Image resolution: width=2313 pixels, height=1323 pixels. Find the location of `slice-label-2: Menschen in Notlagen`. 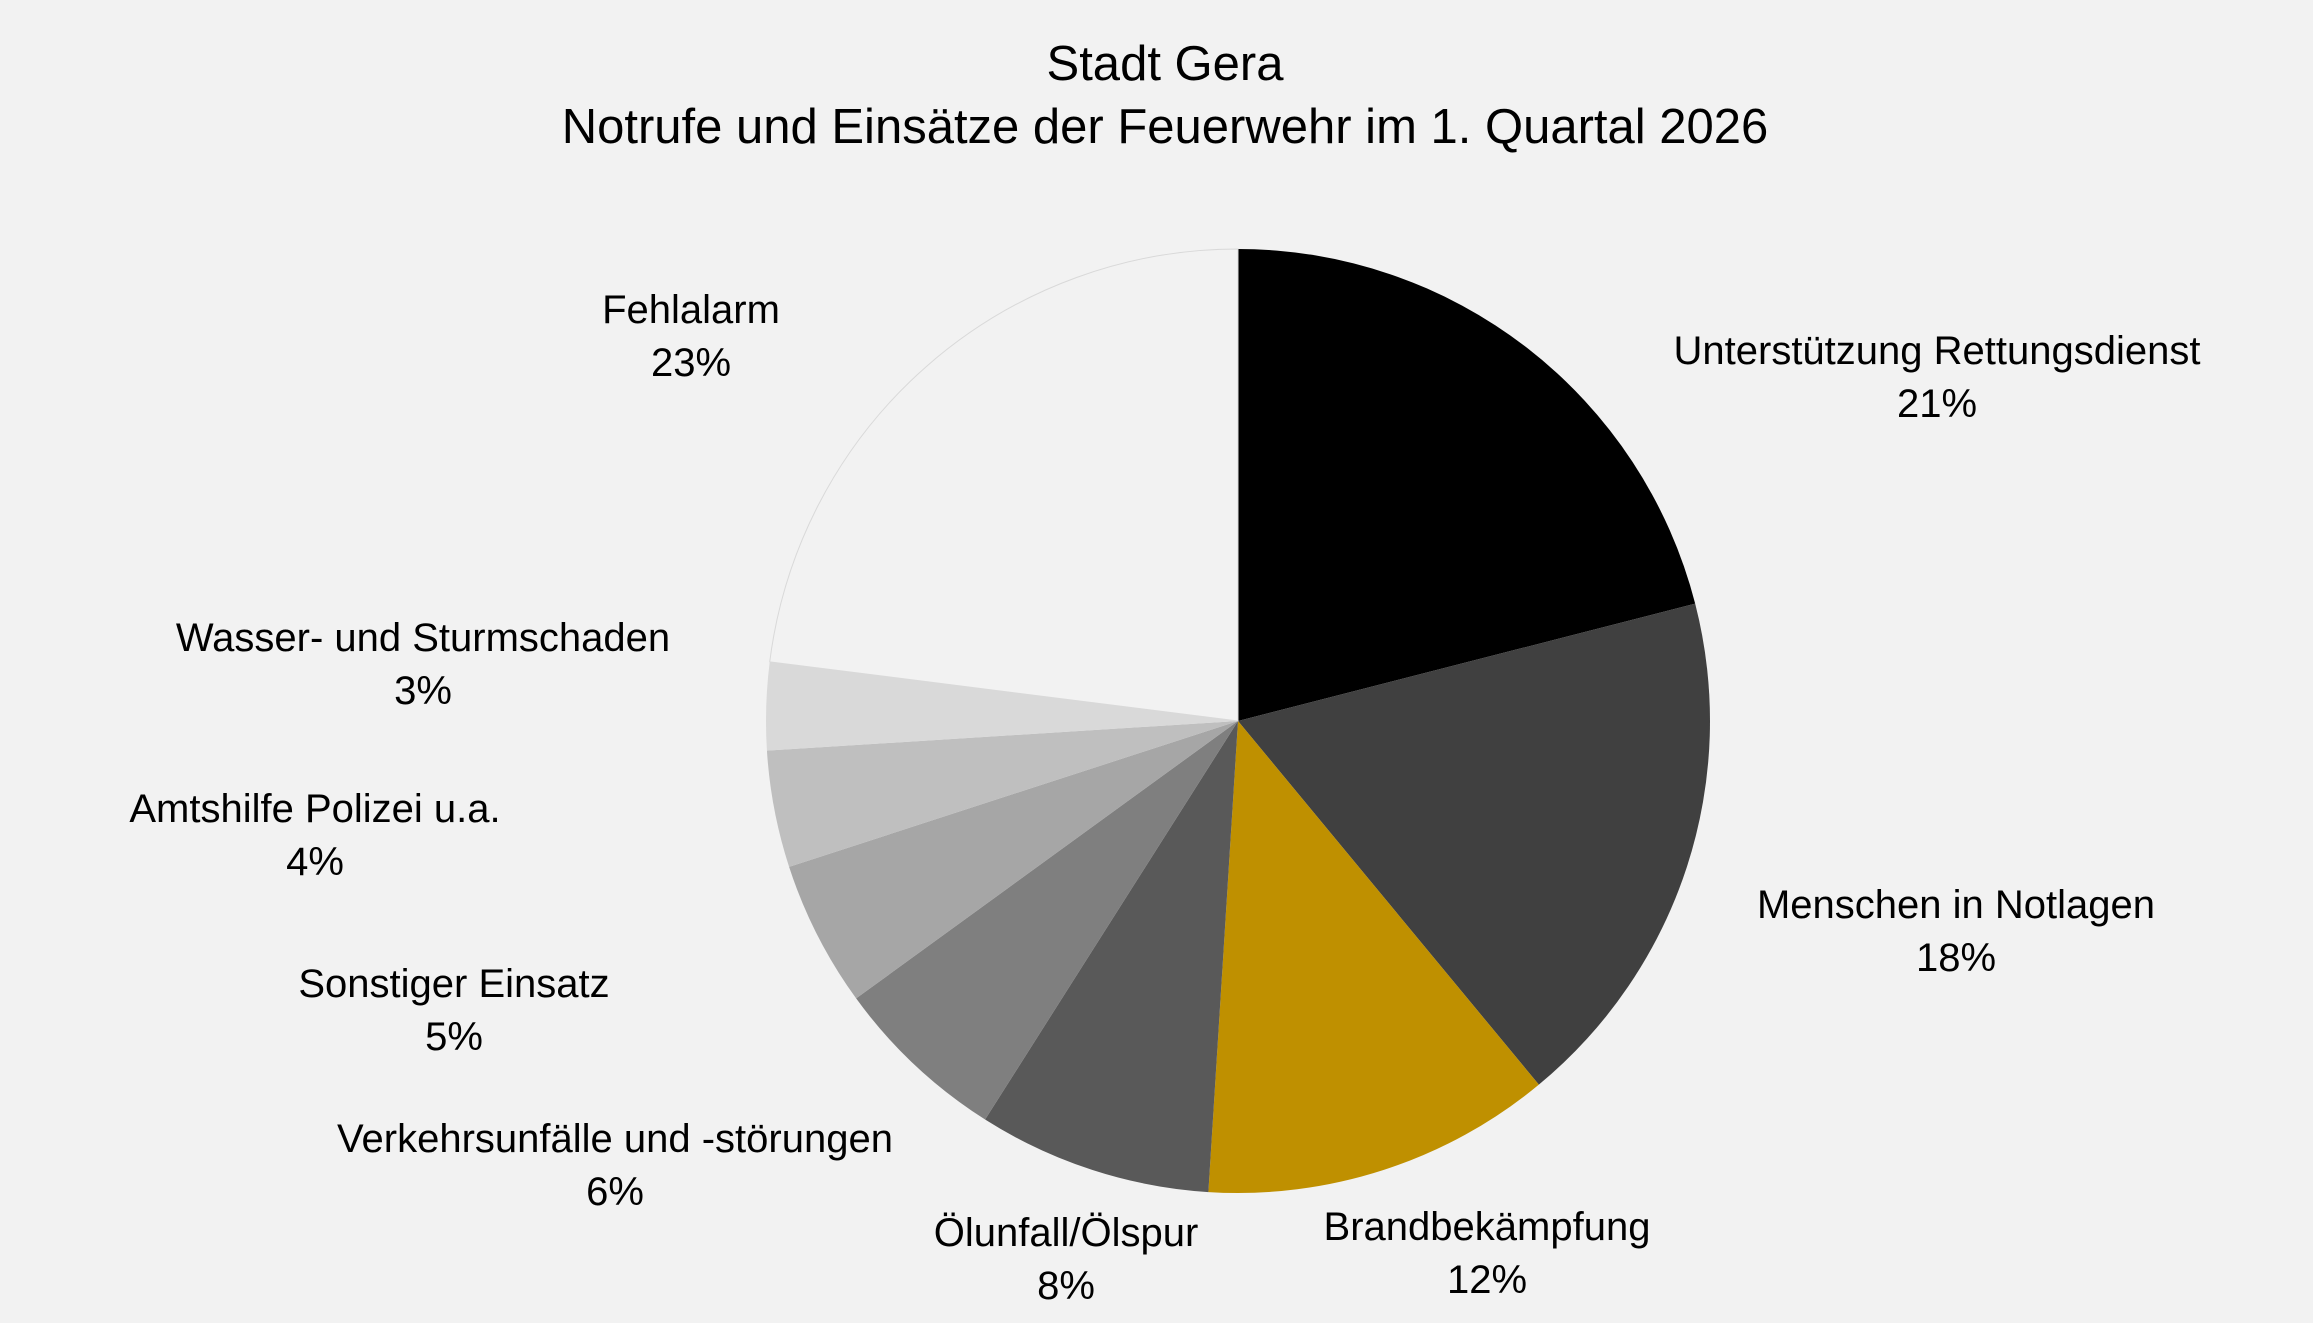

slice-label-2: Menschen in Notlagen is located at coordinates (1956, 905).